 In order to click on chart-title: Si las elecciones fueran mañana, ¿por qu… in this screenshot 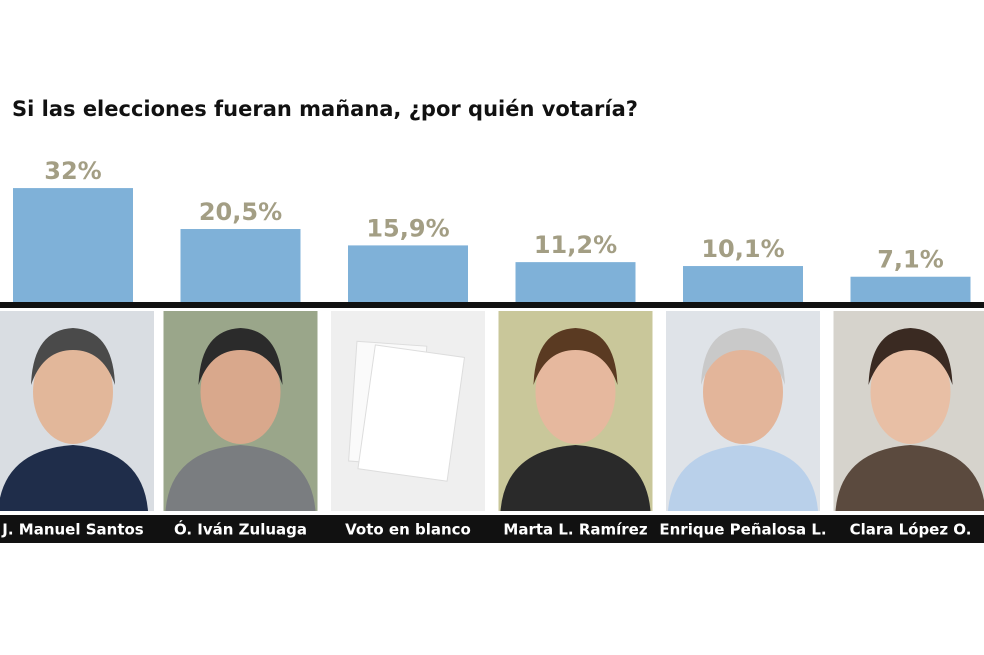, I will do `click(325, 109)`.